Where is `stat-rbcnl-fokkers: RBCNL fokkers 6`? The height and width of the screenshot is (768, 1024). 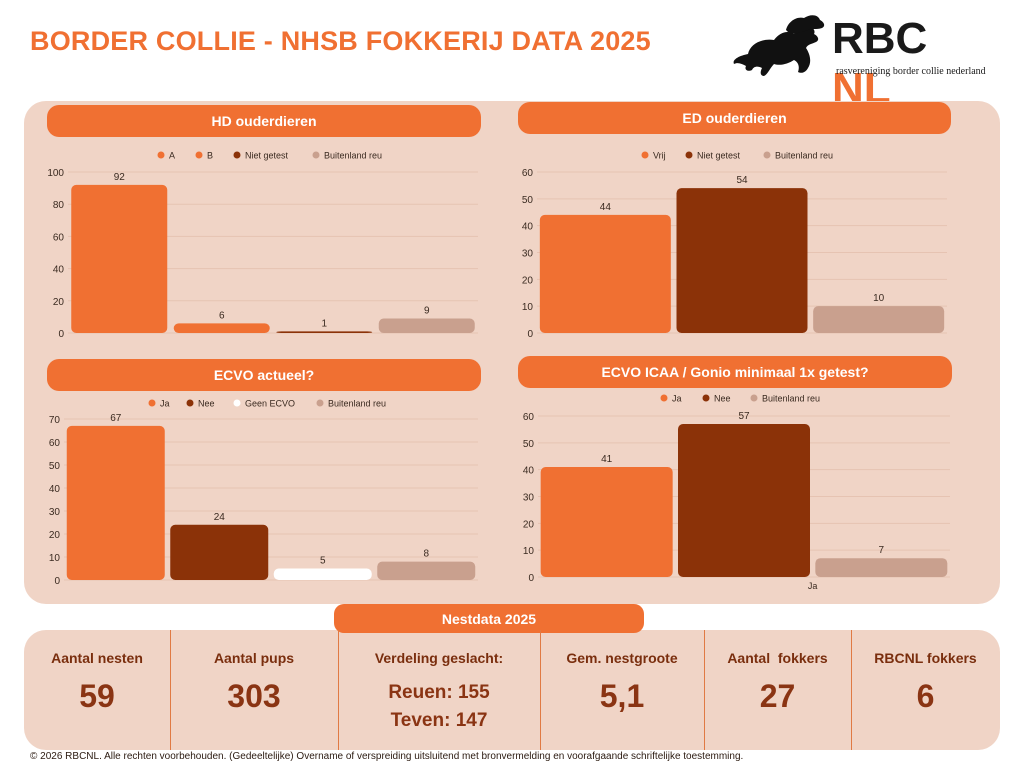
stat-rbcnl-fokkers: RBCNL fokkers 6 is located at coordinates (925, 690).